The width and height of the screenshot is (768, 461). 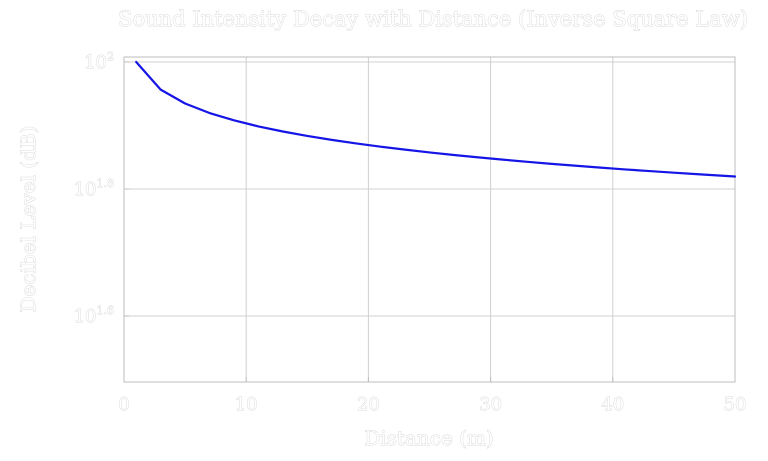 What do you see at coordinates (94, 188) in the screenshot?
I see `y-tick-label: 101.8` at bounding box center [94, 188].